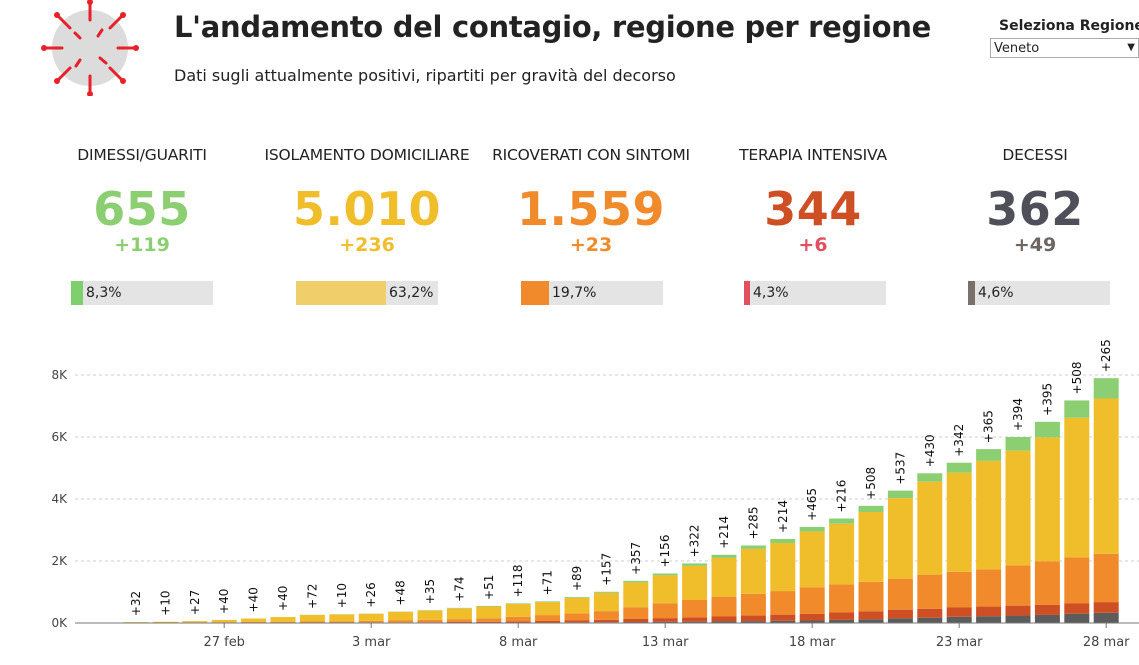  What do you see at coordinates (1035, 245) in the screenshot?
I see `kpi-delta: +49` at bounding box center [1035, 245].